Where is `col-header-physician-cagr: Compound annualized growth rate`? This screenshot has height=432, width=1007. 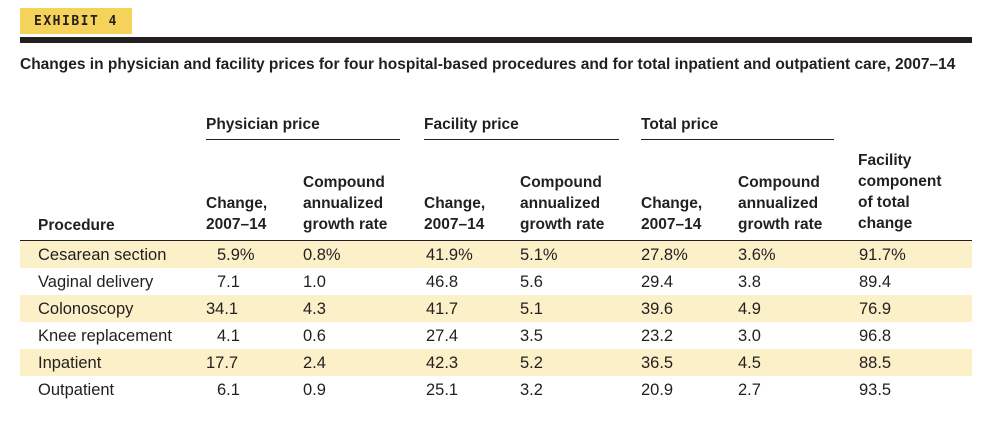 col-header-physician-cagr: Compound annualized growth rate is located at coordinates (345, 203).